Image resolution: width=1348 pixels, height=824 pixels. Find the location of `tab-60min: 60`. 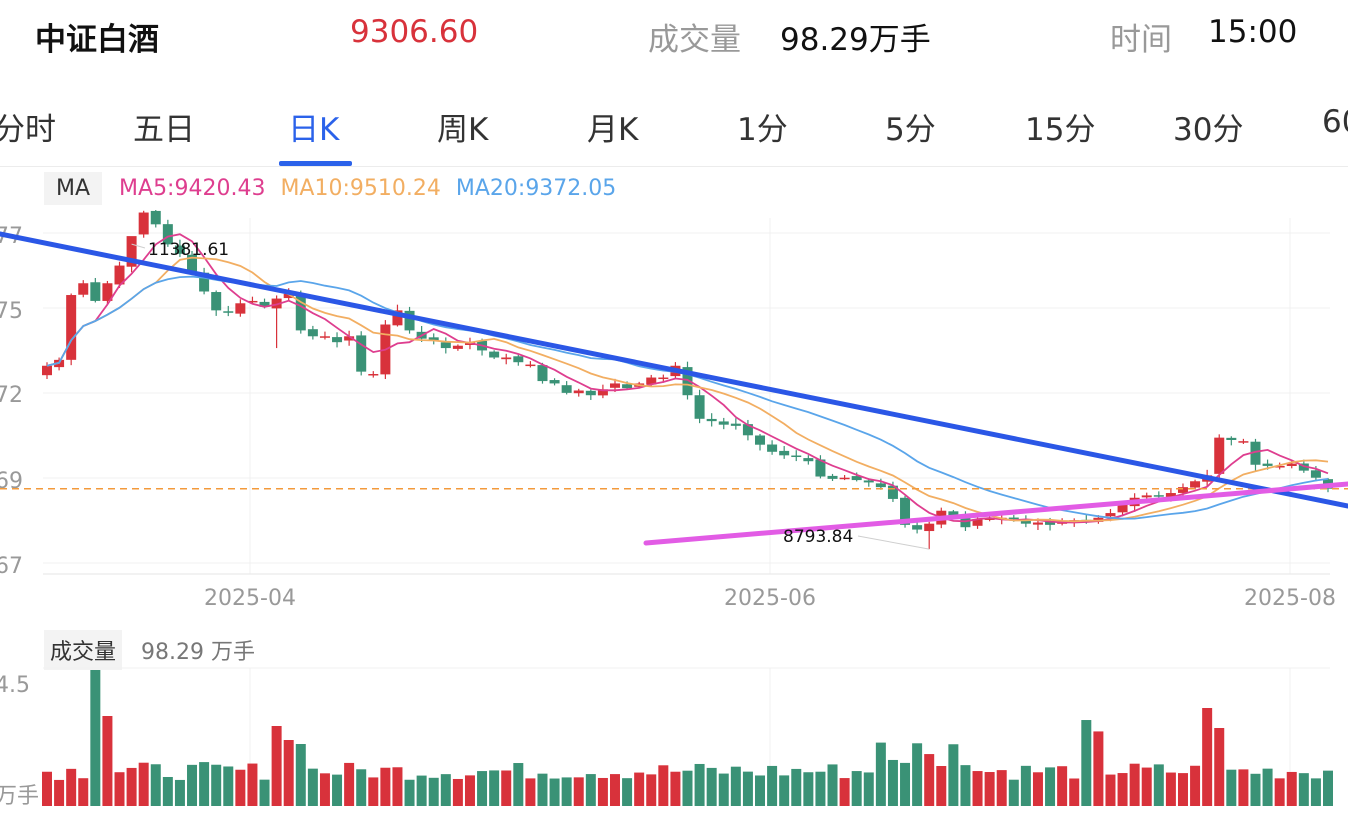

tab-60min: 60 is located at coordinates (1335, 122).